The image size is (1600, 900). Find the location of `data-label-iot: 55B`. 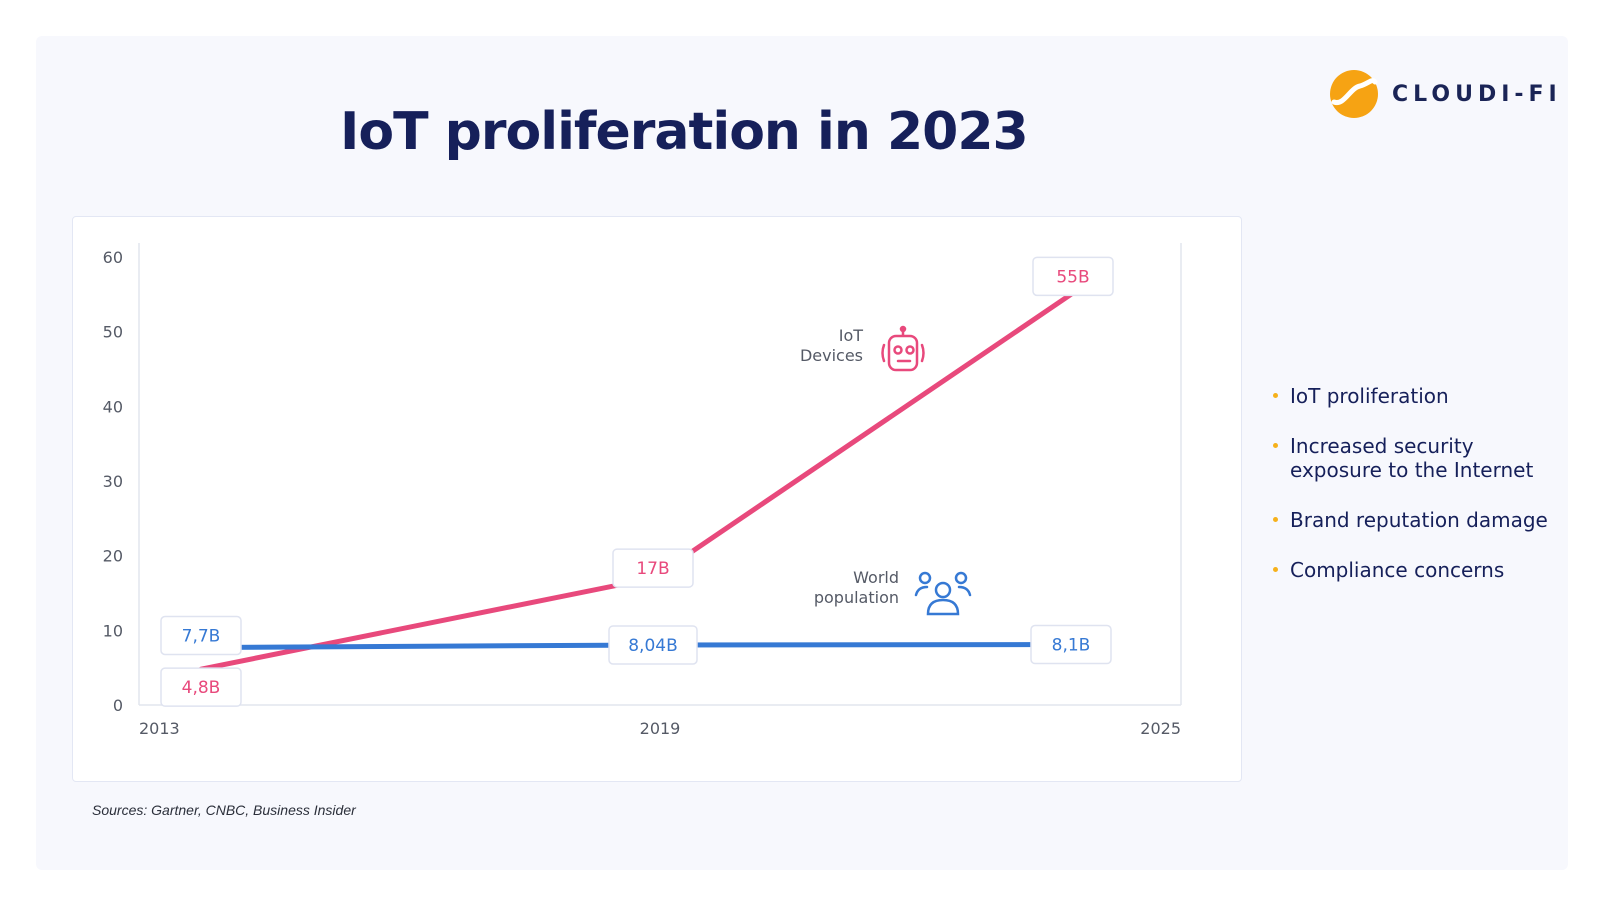

data-label-iot: 55B is located at coordinates (1073, 276).